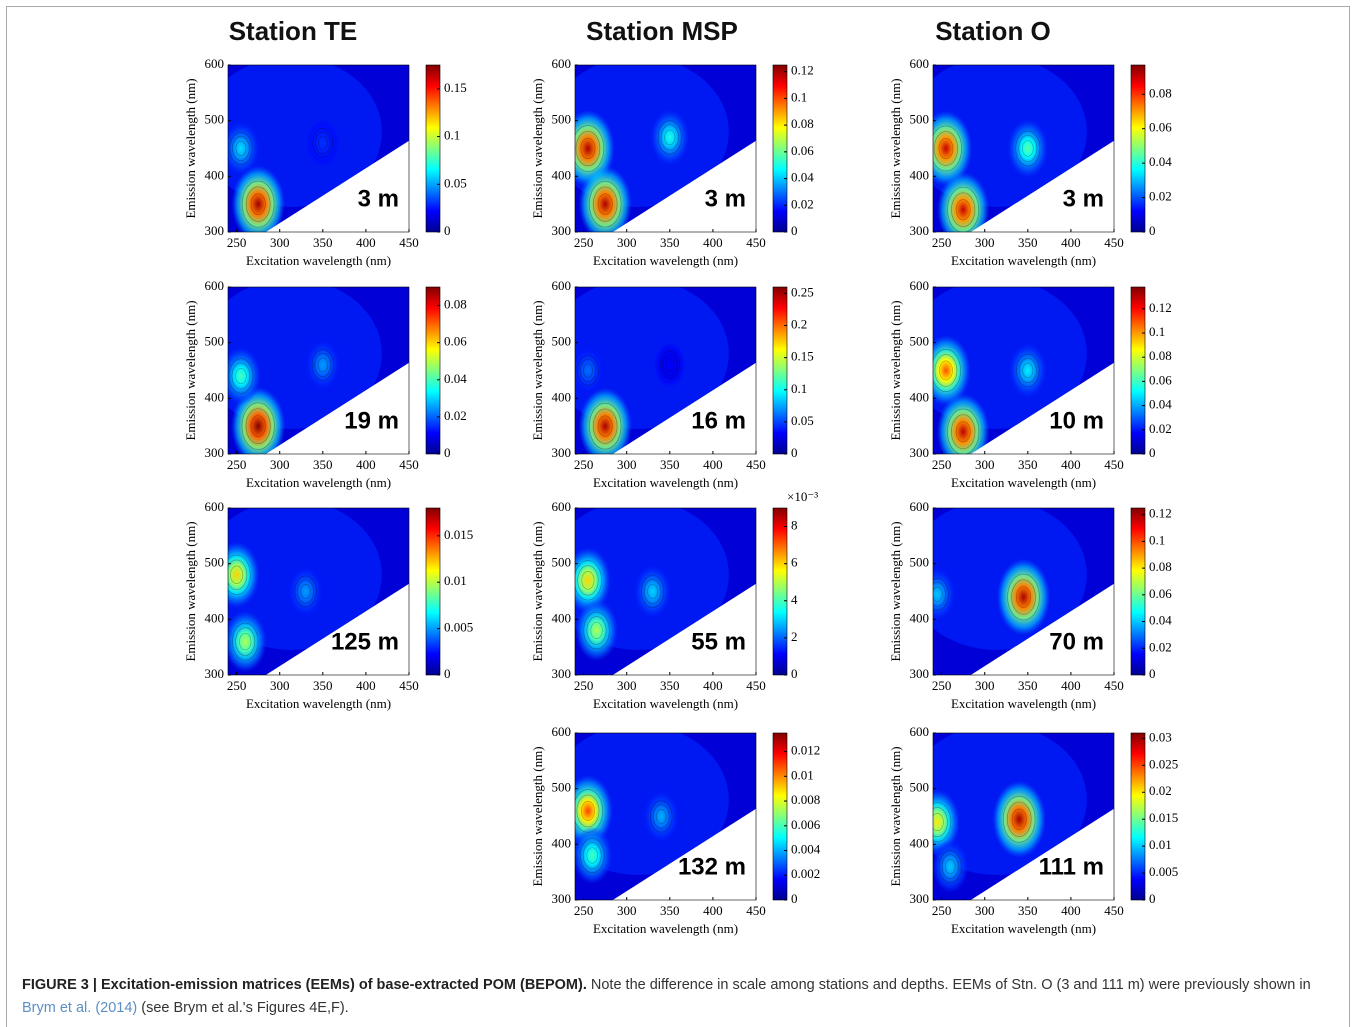 The width and height of the screenshot is (1358, 1027). What do you see at coordinates (712, 866) in the screenshot?
I see `depth-label: 132 m` at bounding box center [712, 866].